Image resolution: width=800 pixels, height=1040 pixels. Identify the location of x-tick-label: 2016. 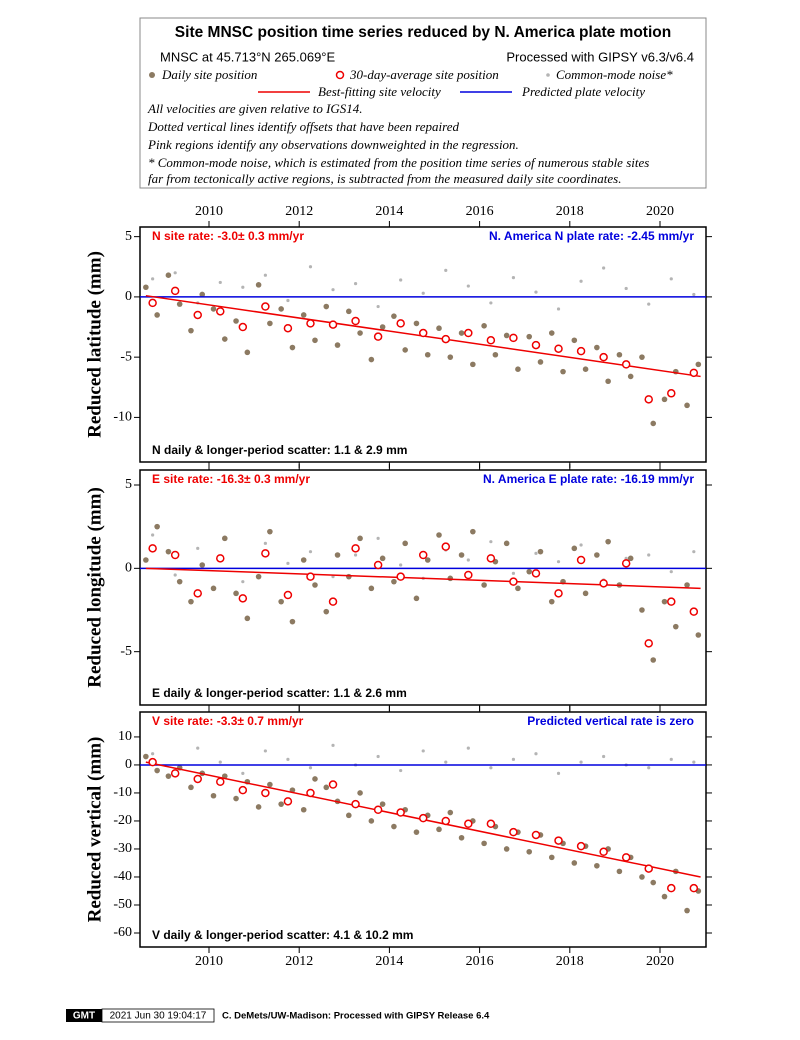
(480, 961).